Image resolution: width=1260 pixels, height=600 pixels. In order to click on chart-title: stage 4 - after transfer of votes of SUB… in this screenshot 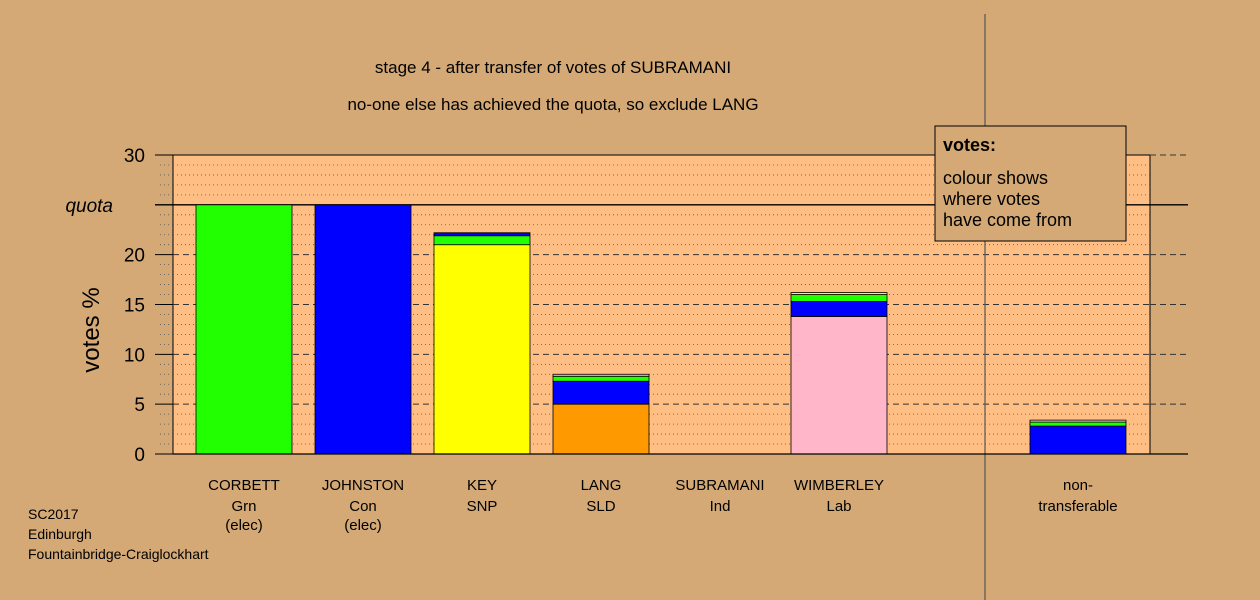, I will do `click(553, 67)`.